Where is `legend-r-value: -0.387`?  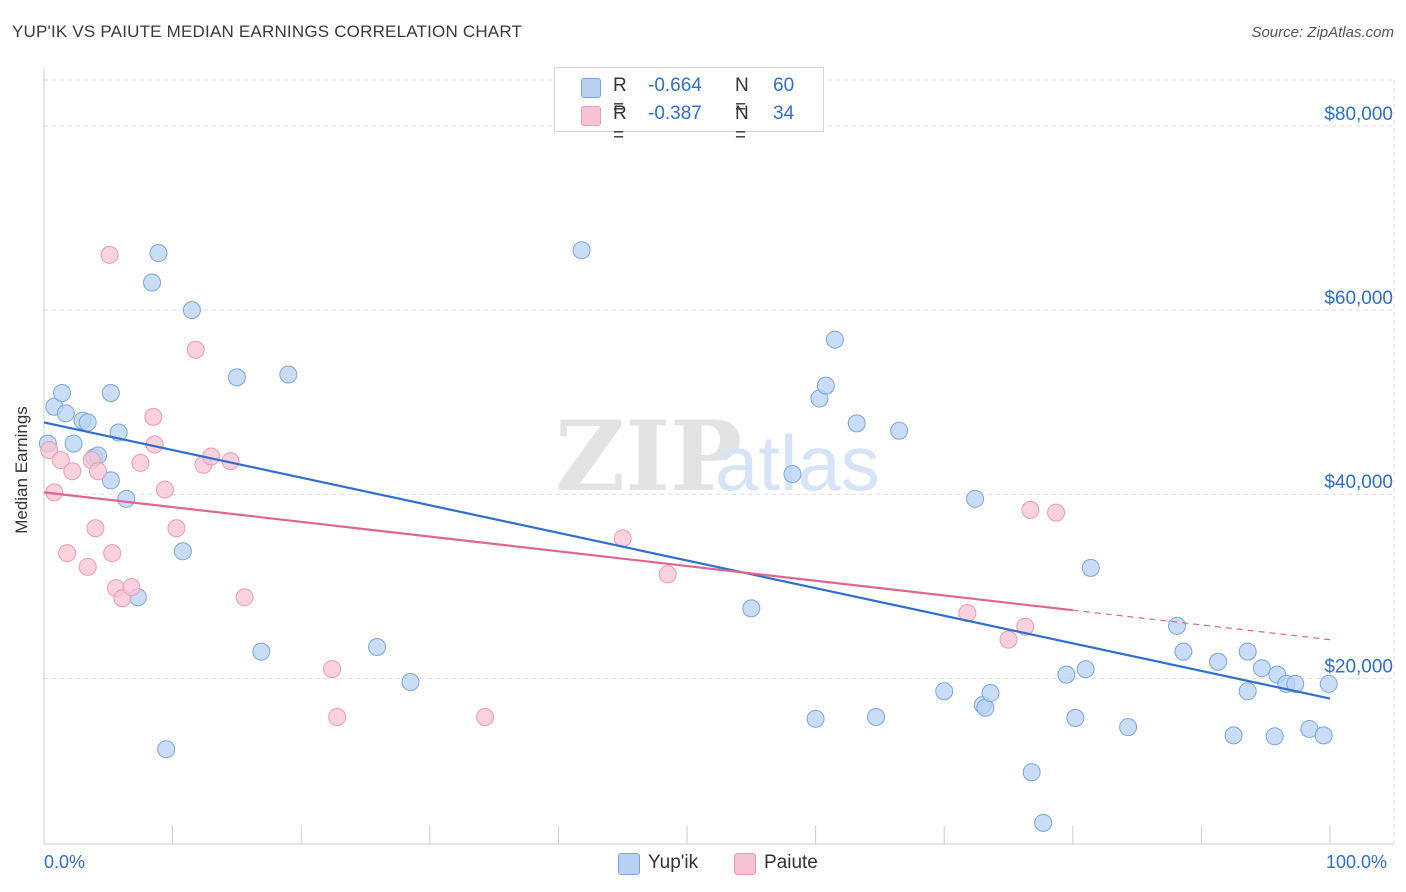 legend-r-value: -0.387 is located at coordinates (675, 113).